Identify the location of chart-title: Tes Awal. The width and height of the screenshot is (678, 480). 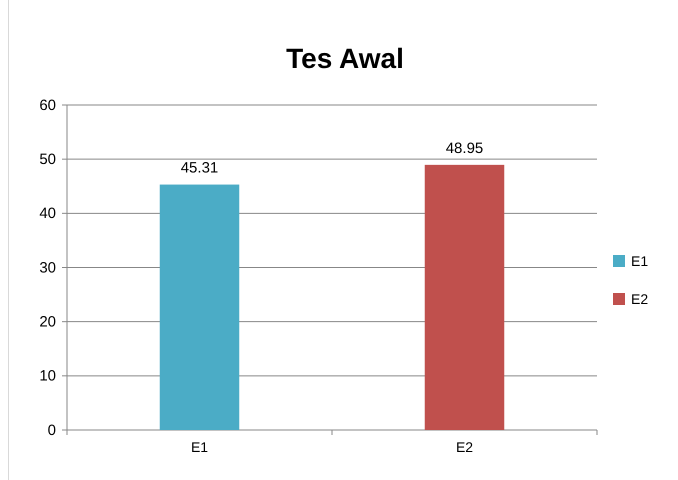
(345, 58).